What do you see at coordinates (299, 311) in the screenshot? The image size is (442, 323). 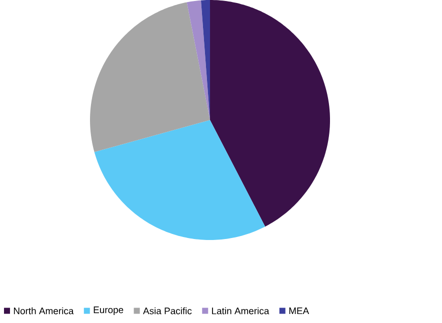 I see `legend-label: MEA` at bounding box center [299, 311].